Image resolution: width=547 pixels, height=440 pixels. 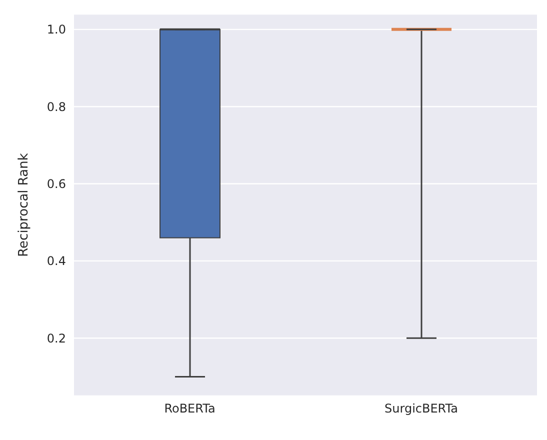 What do you see at coordinates (56, 261) in the screenshot?
I see `y-tick-label: 0.4` at bounding box center [56, 261].